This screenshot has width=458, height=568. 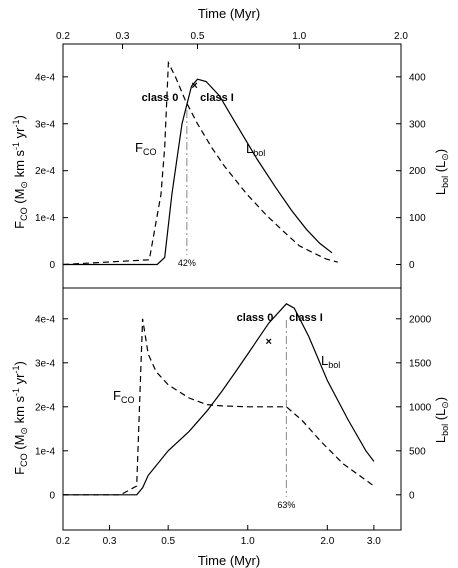 I want to click on top-x-tick-label: 1.0, so click(x=299, y=36).